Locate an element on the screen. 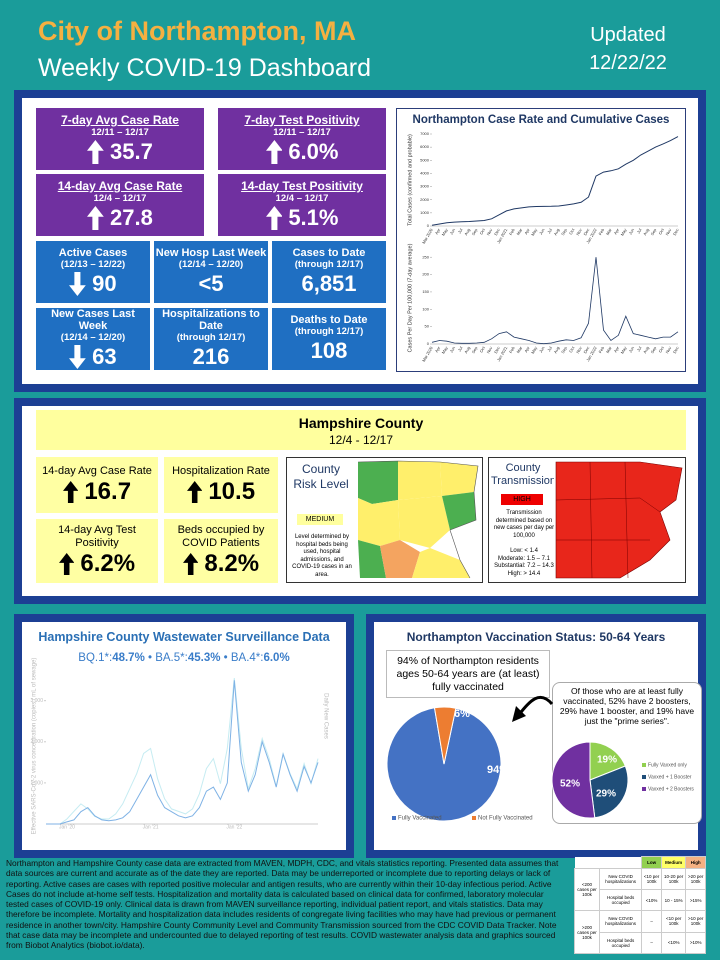 Image resolution: width=720 pixels, height=960 pixels. table-cell: >20 per 100k is located at coordinates (695, 878).